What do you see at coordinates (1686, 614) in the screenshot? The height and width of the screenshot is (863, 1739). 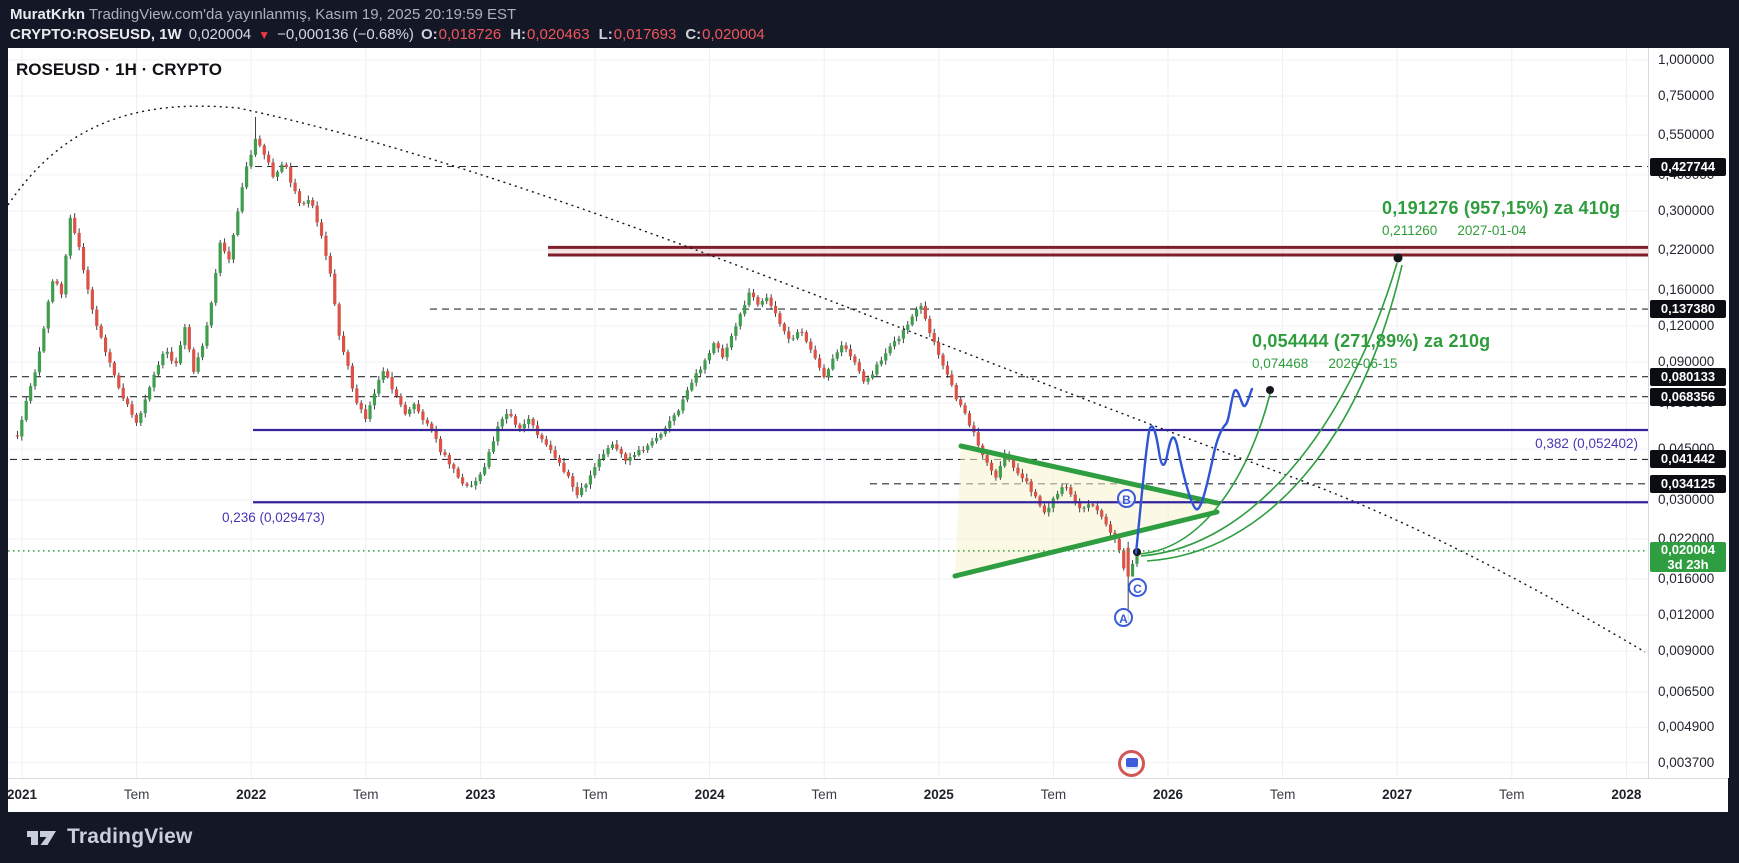 I see `price-tick-label: 0,012000` at bounding box center [1686, 614].